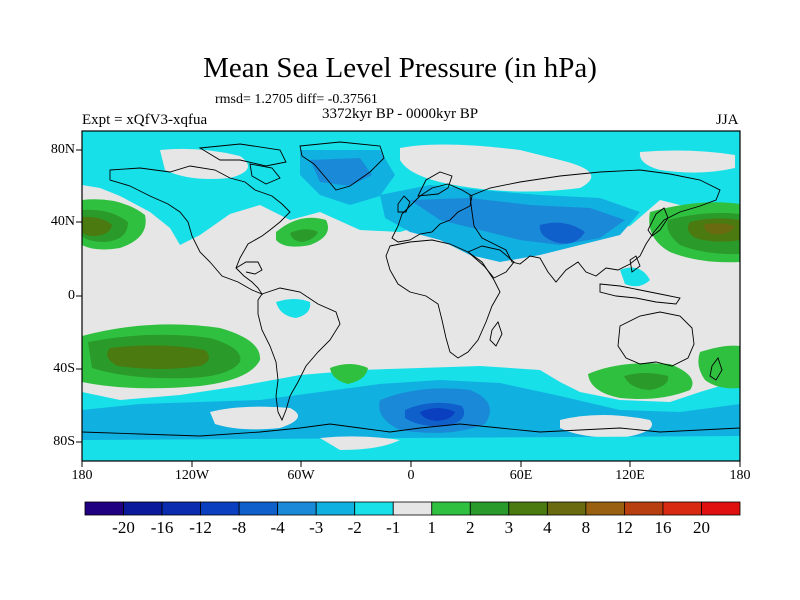 This screenshot has height=600, width=800. I want to click on lat-label-80s: 80S, so click(64, 441).